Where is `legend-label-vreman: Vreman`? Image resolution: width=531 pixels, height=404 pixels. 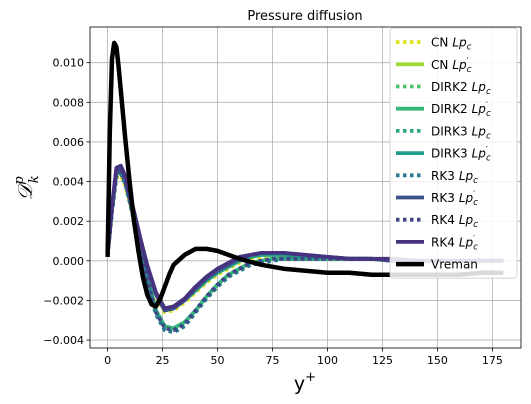 legend-label-vreman: Vreman is located at coordinates (454, 265).